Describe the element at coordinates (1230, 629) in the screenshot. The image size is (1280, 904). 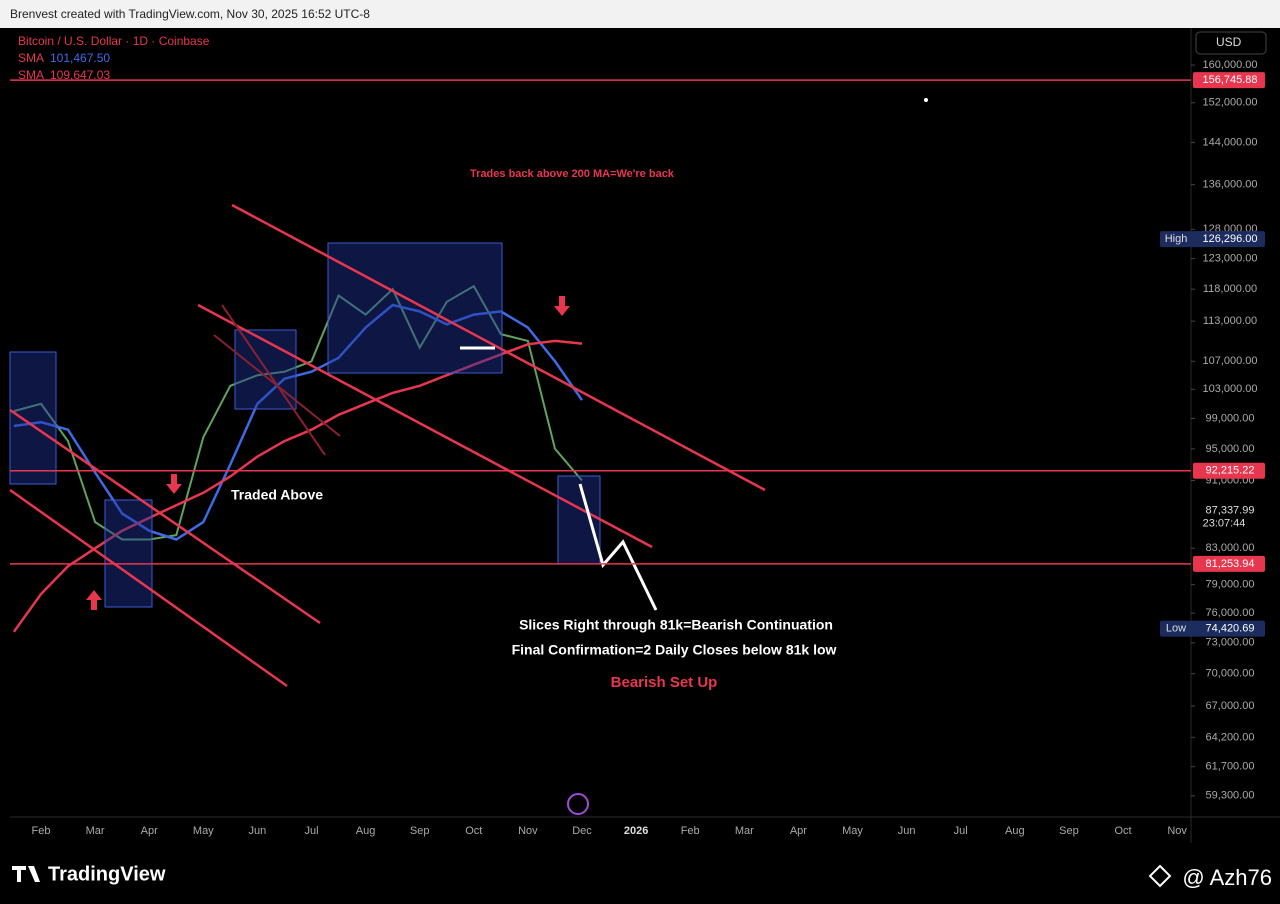
I see `extreme-label: 74,420.69` at that location.